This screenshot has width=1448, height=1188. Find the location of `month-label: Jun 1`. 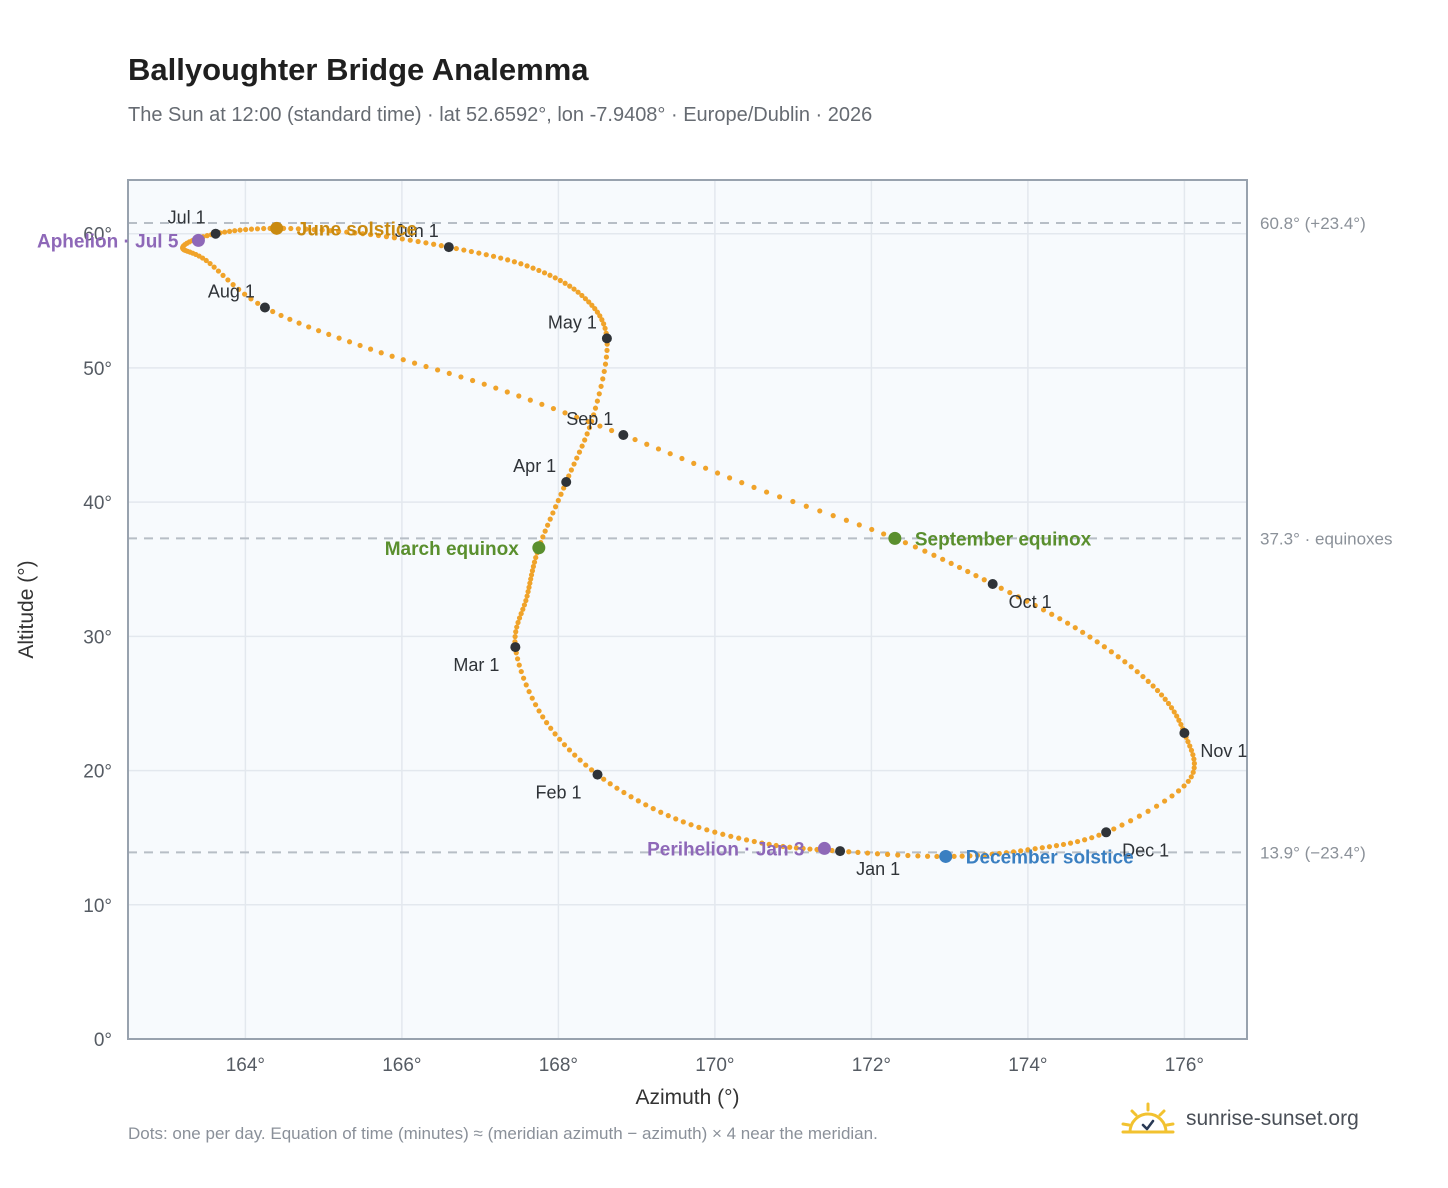

month-label: Jun 1 is located at coordinates (417, 231).